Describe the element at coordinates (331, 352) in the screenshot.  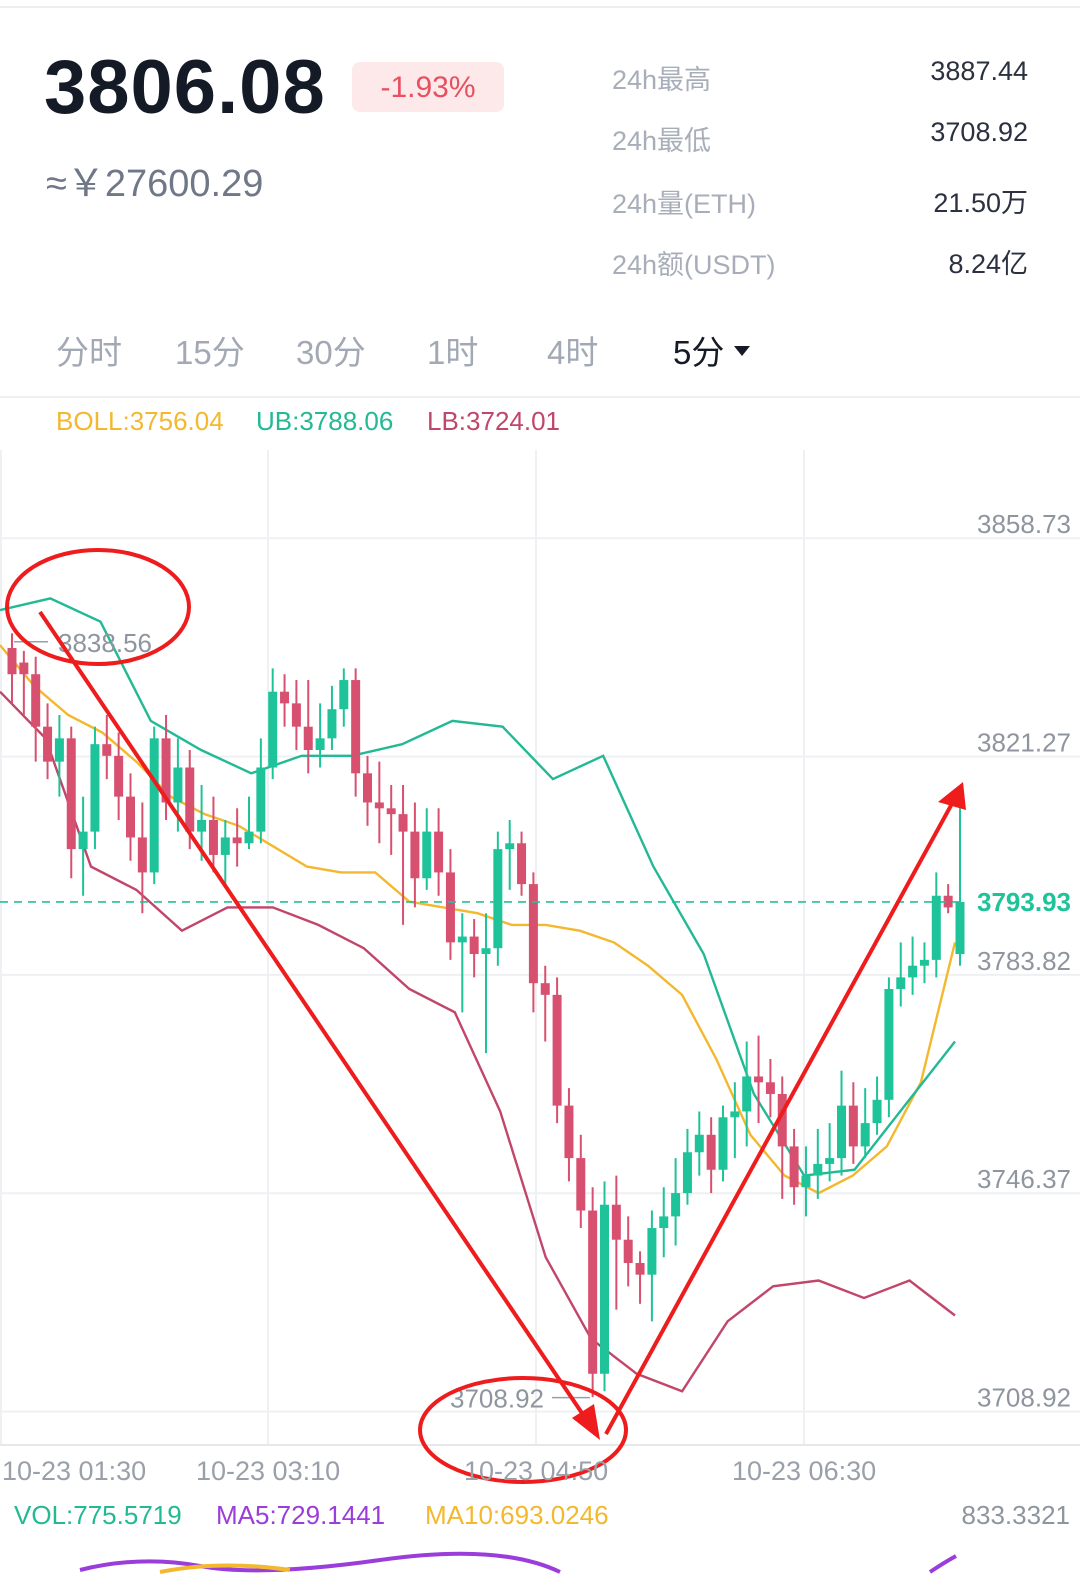
I see `tab-30m: 30分` at that location.